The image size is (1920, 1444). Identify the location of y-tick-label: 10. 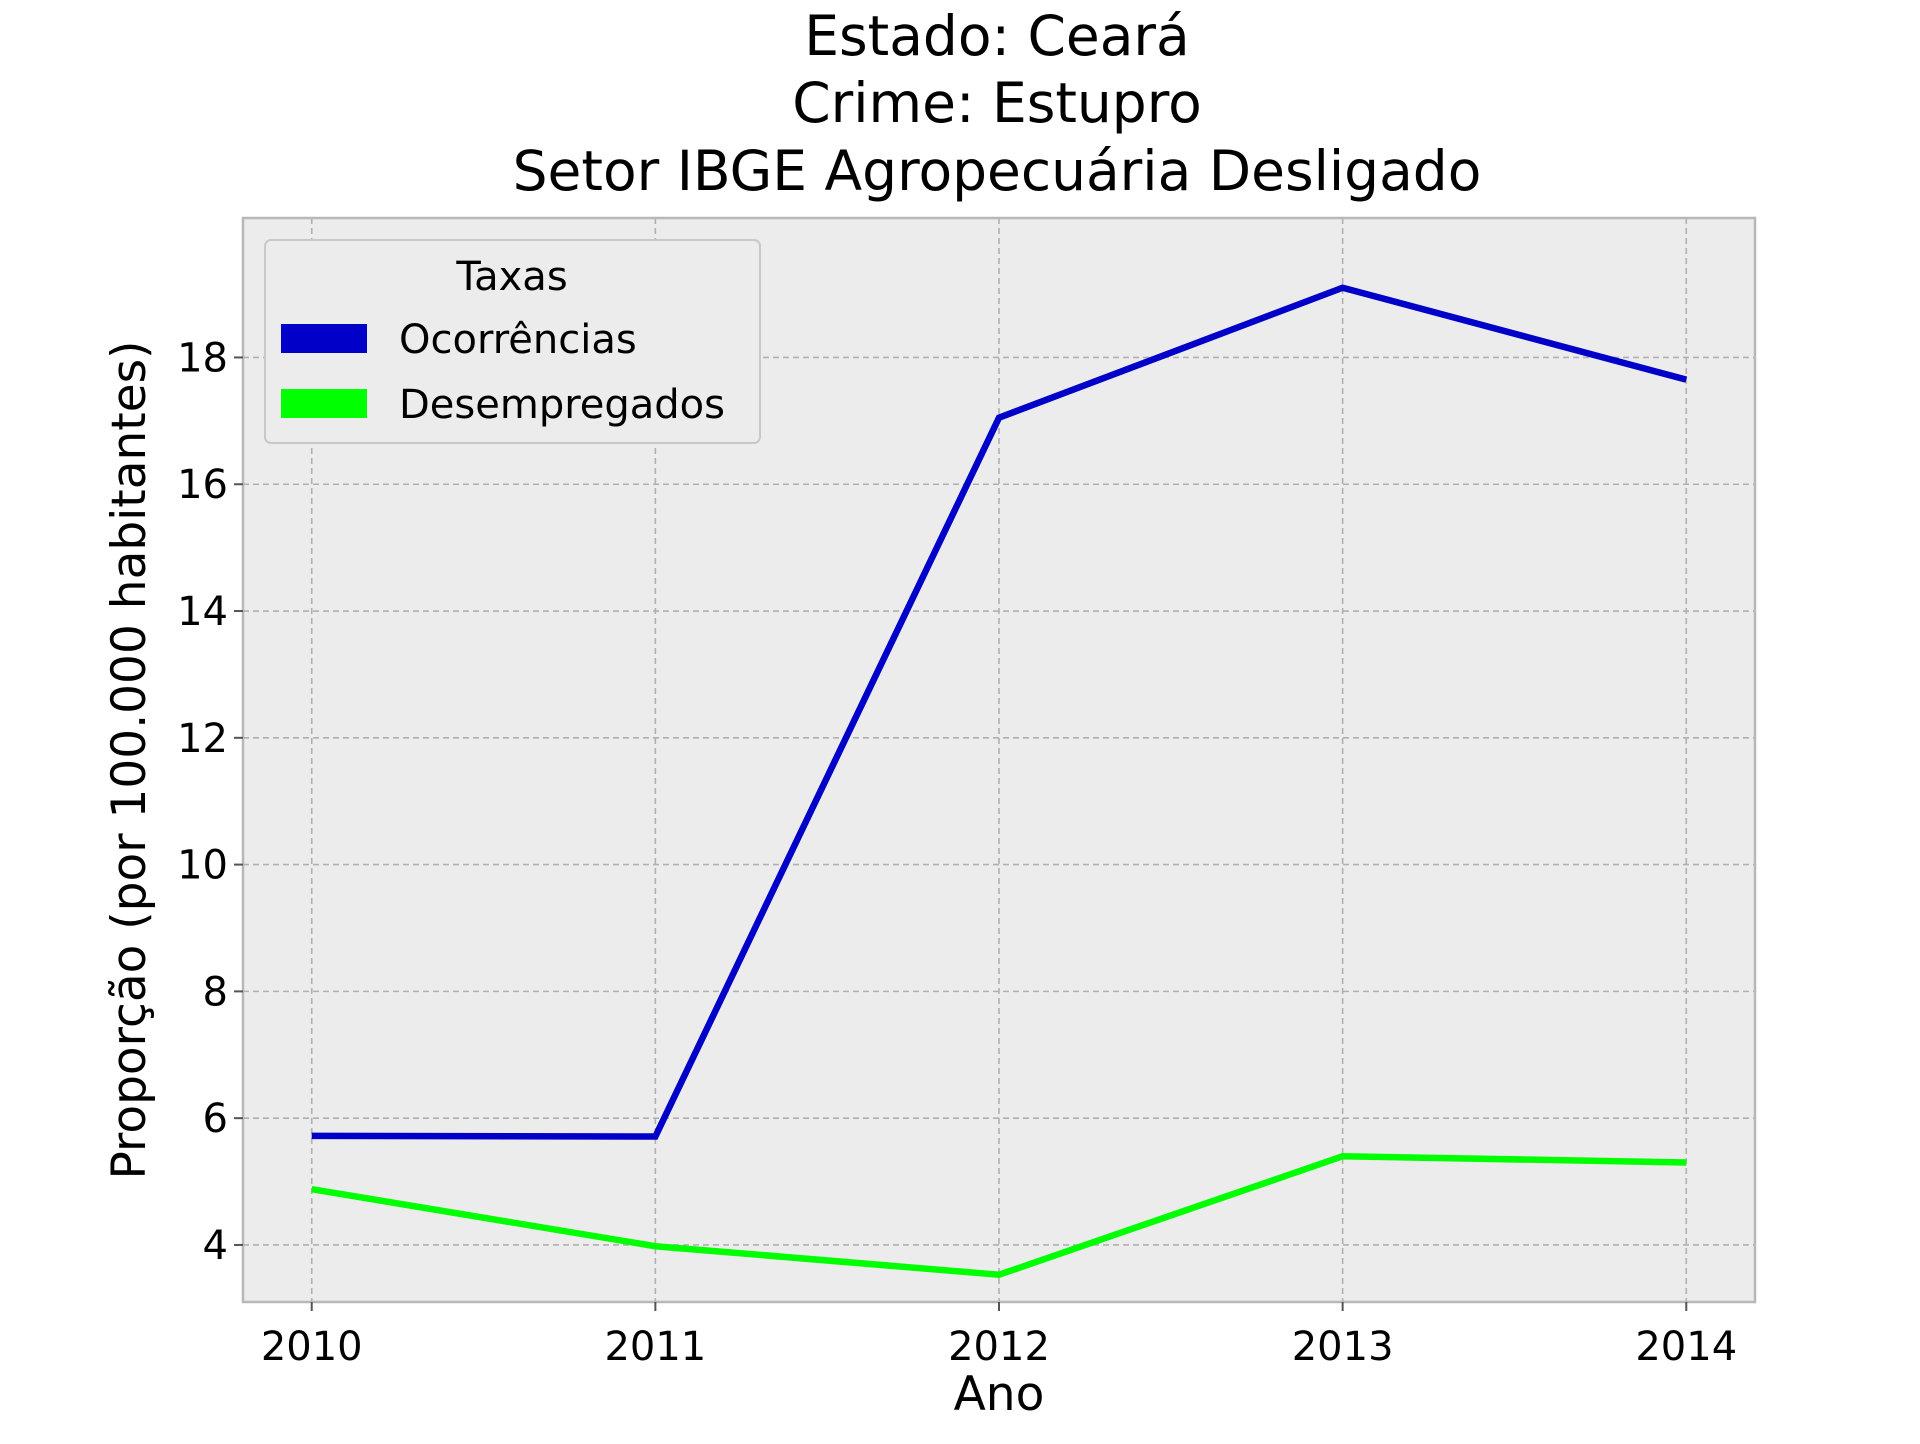
(202, 866).